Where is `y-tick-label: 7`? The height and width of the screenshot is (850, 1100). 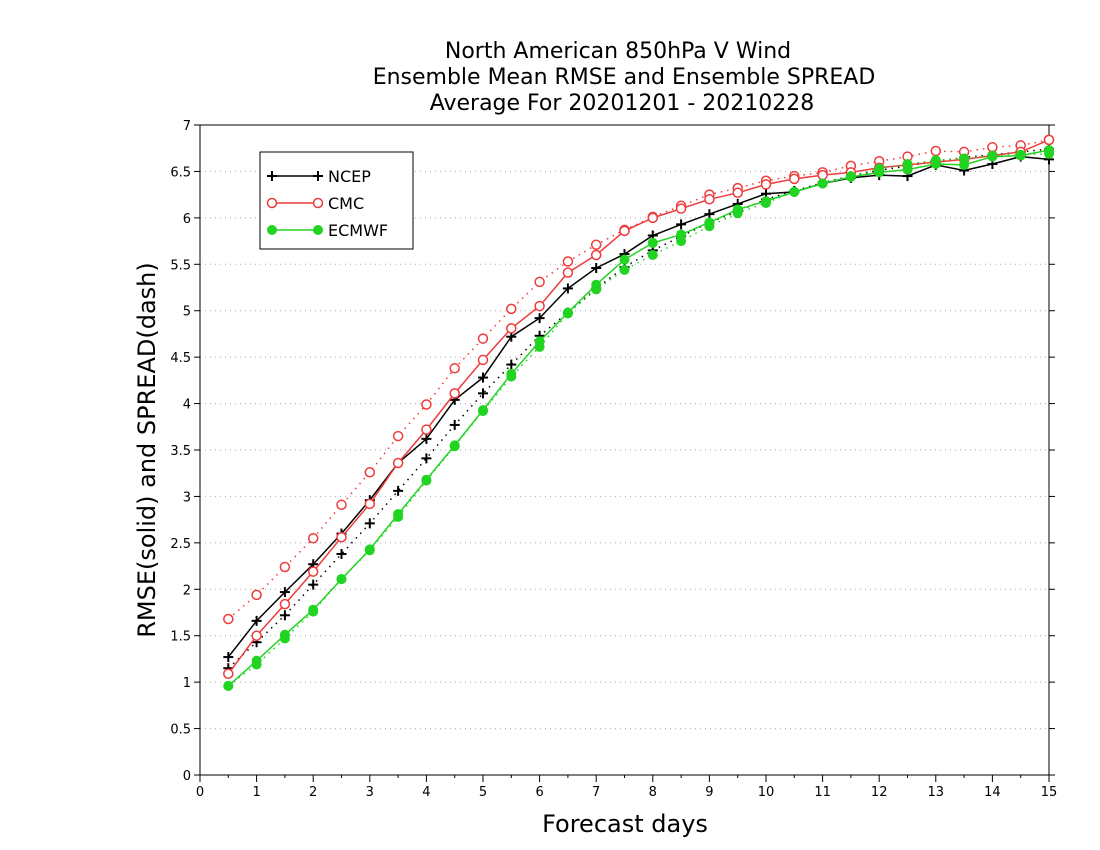
y-tick-label: 7 is located at coordinates (187, 126).